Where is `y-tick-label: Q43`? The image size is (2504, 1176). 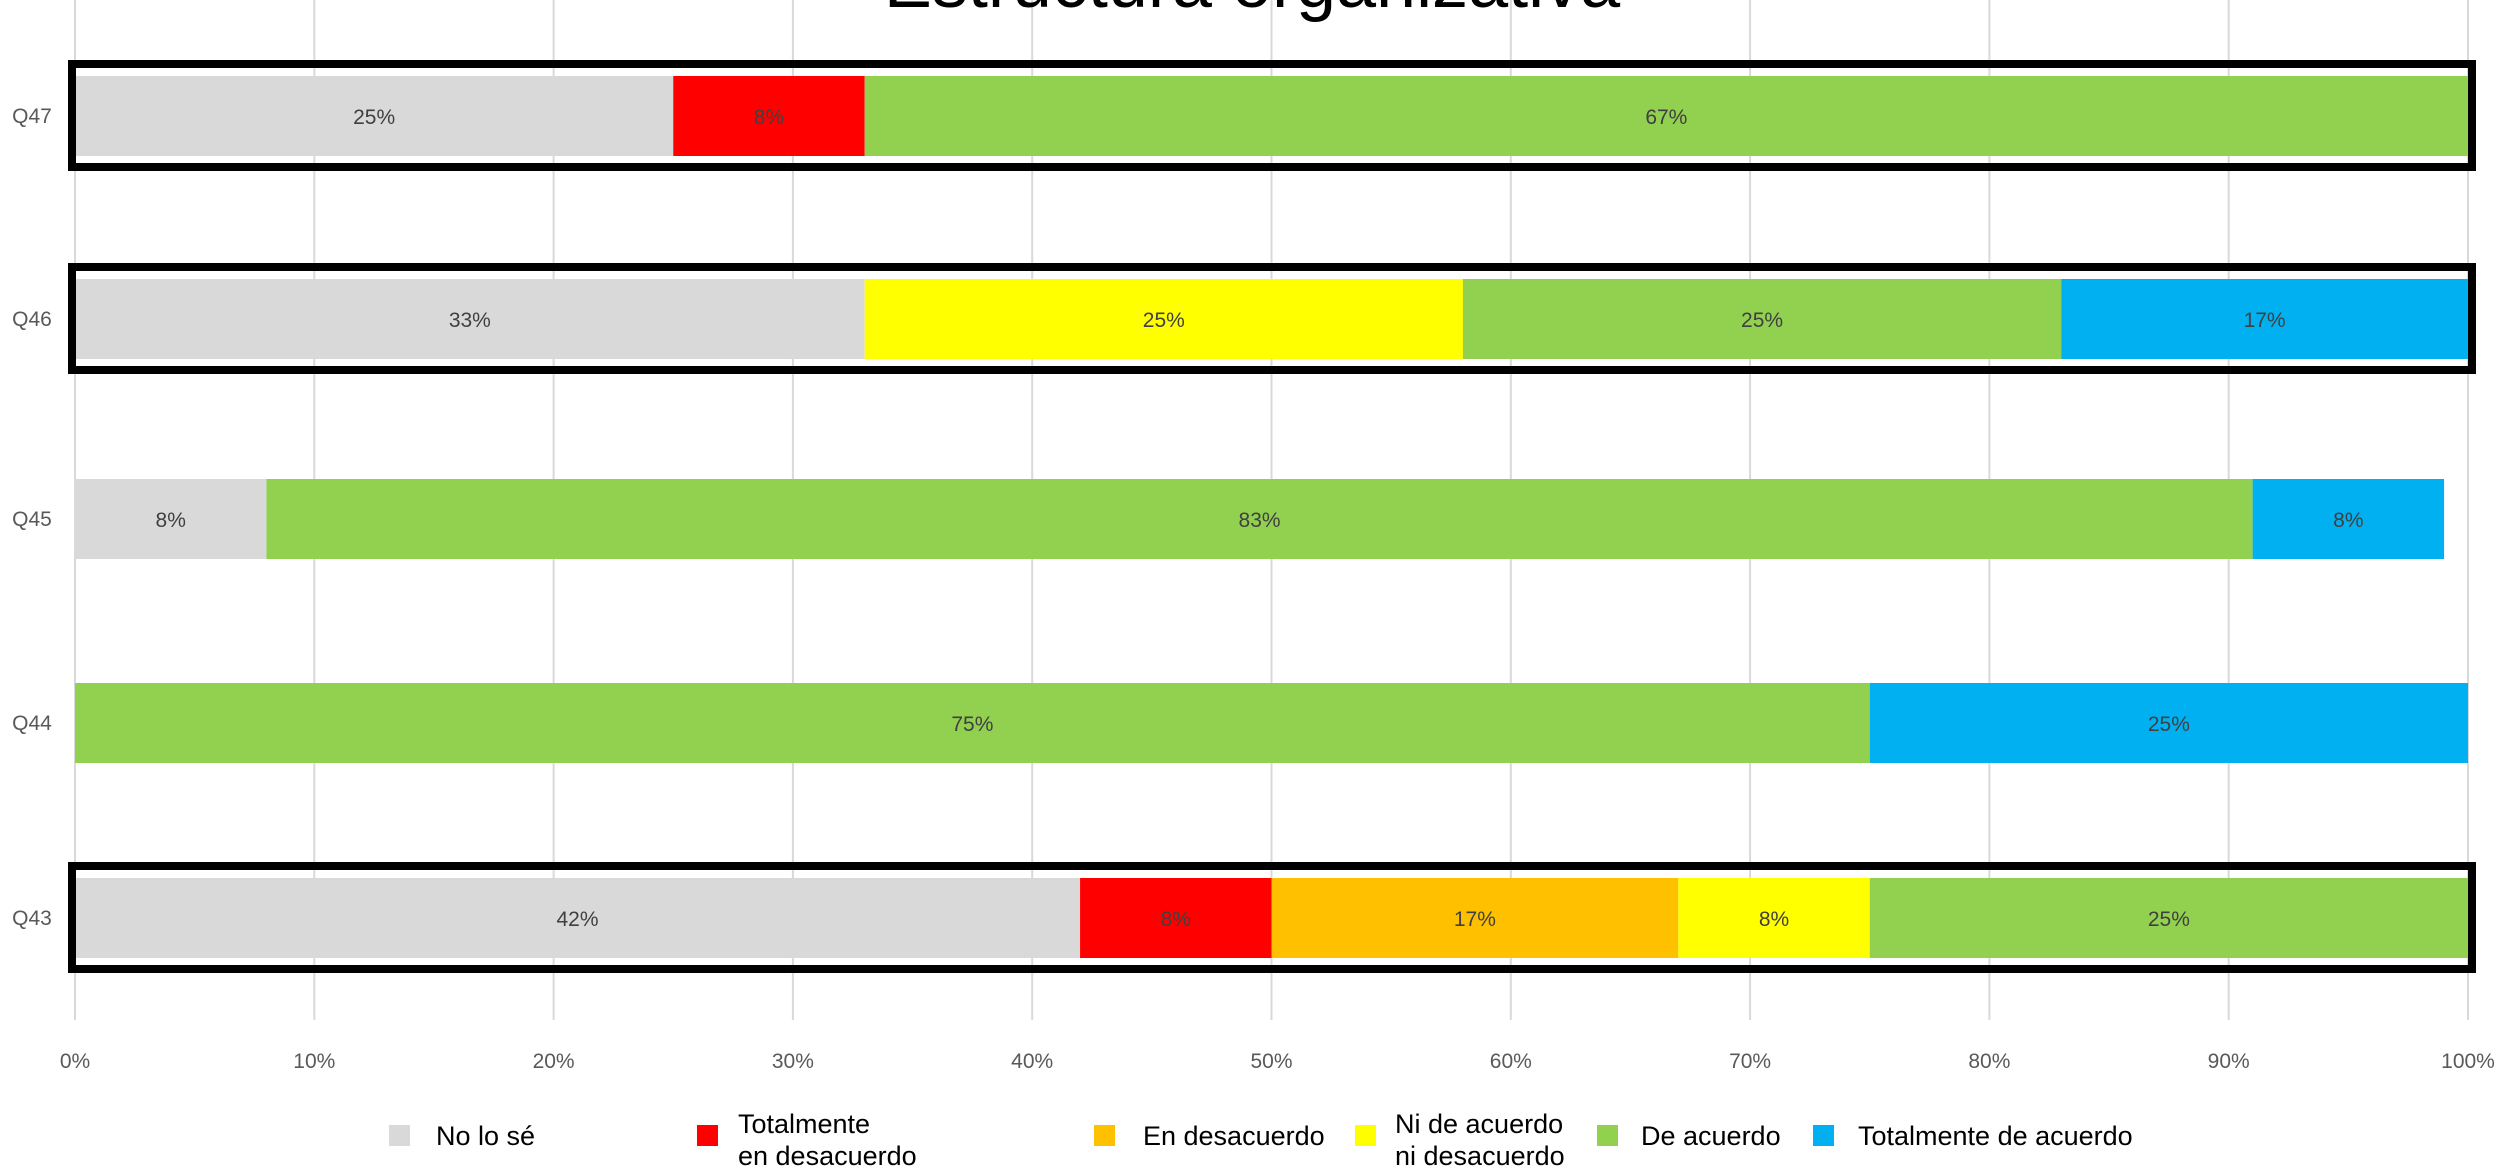 y-tick-label: Q43 is located at coordinates (32, 918).